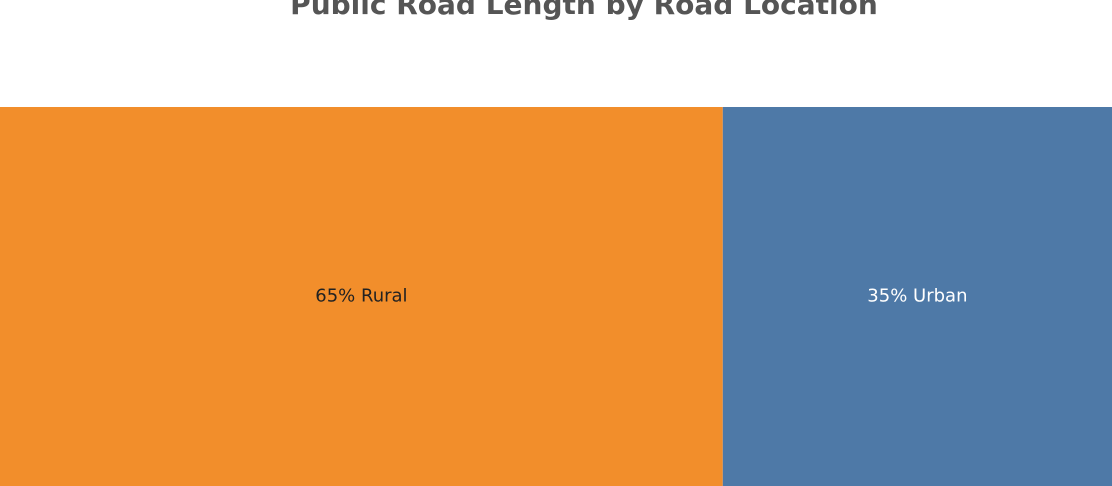 The image size is (1112, 486). I want to click on tile-label: 35% Urban, so click(917, 296).